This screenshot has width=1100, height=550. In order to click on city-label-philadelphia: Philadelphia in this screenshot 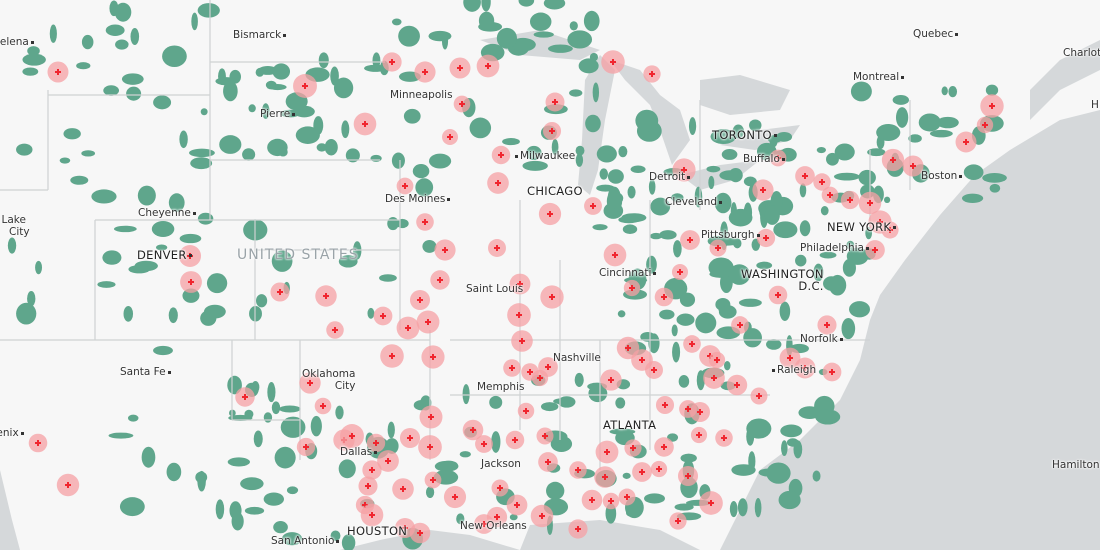, I will do `click(835, 248)`.